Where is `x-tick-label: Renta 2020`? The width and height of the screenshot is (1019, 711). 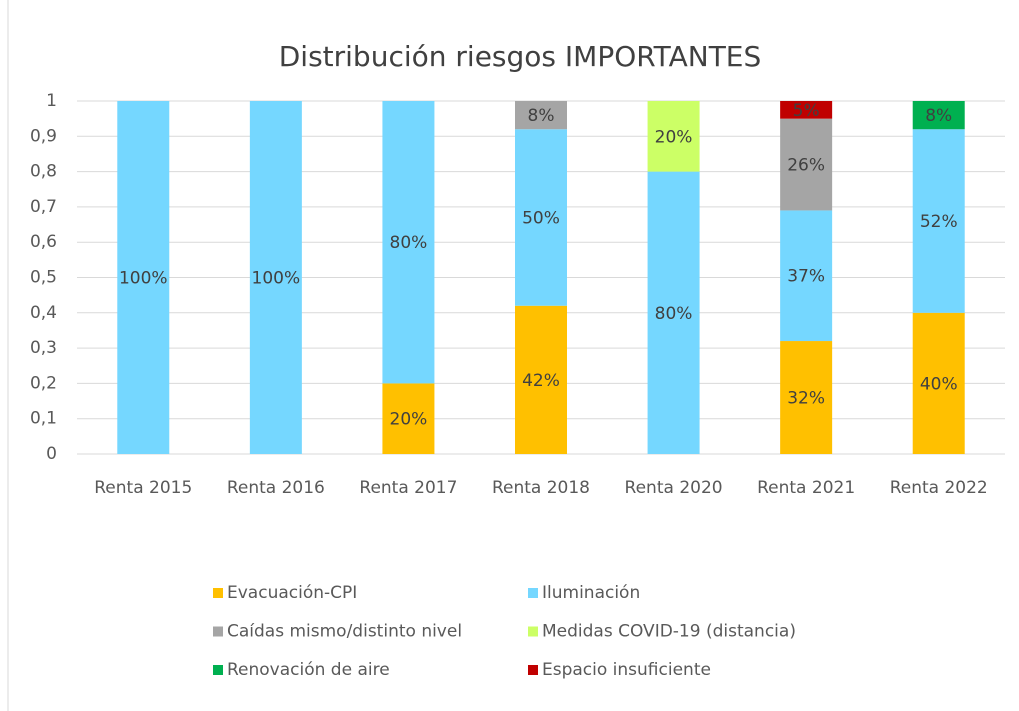 x-tick-label: Renta 2020 is located at coordinates (674, 488).